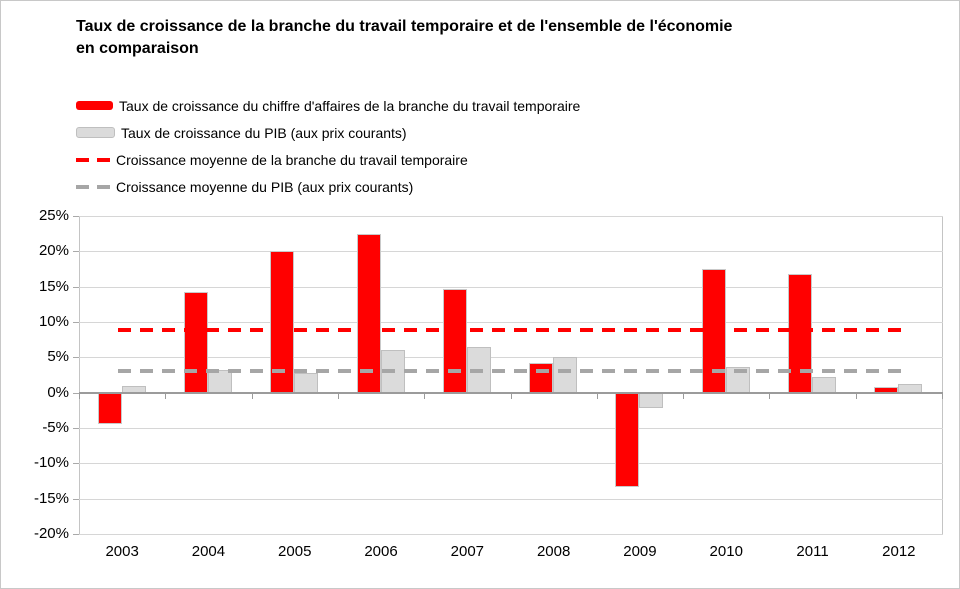 The width and height of the screenshot is (960, 589). Describe the element at coordinates (208, 551) in the screenshot. I see `x-axis-label-2004: 2004` at that location.